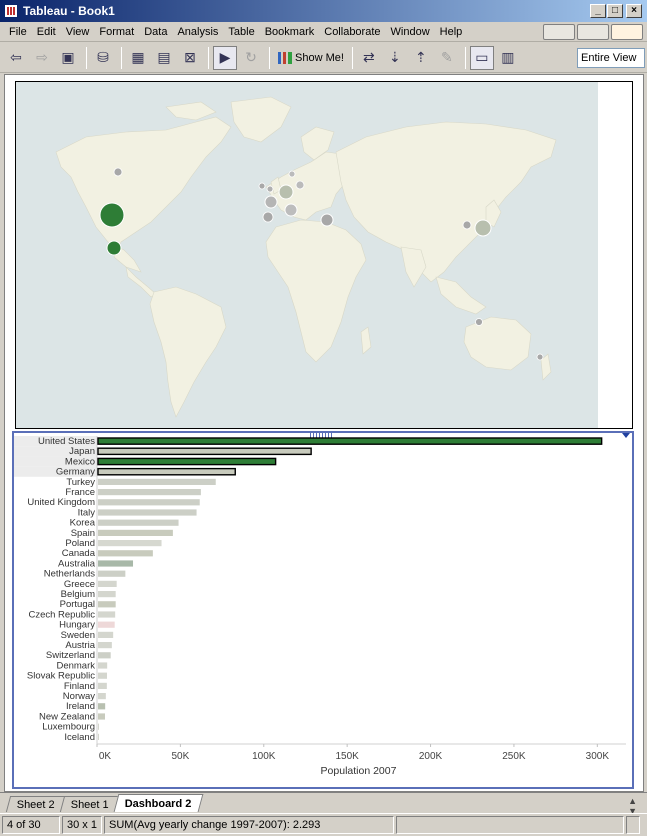  Describe the element at coordinates (138, 57) in the screenshot. I see `new-worksheet-icon: ▦` at that location.